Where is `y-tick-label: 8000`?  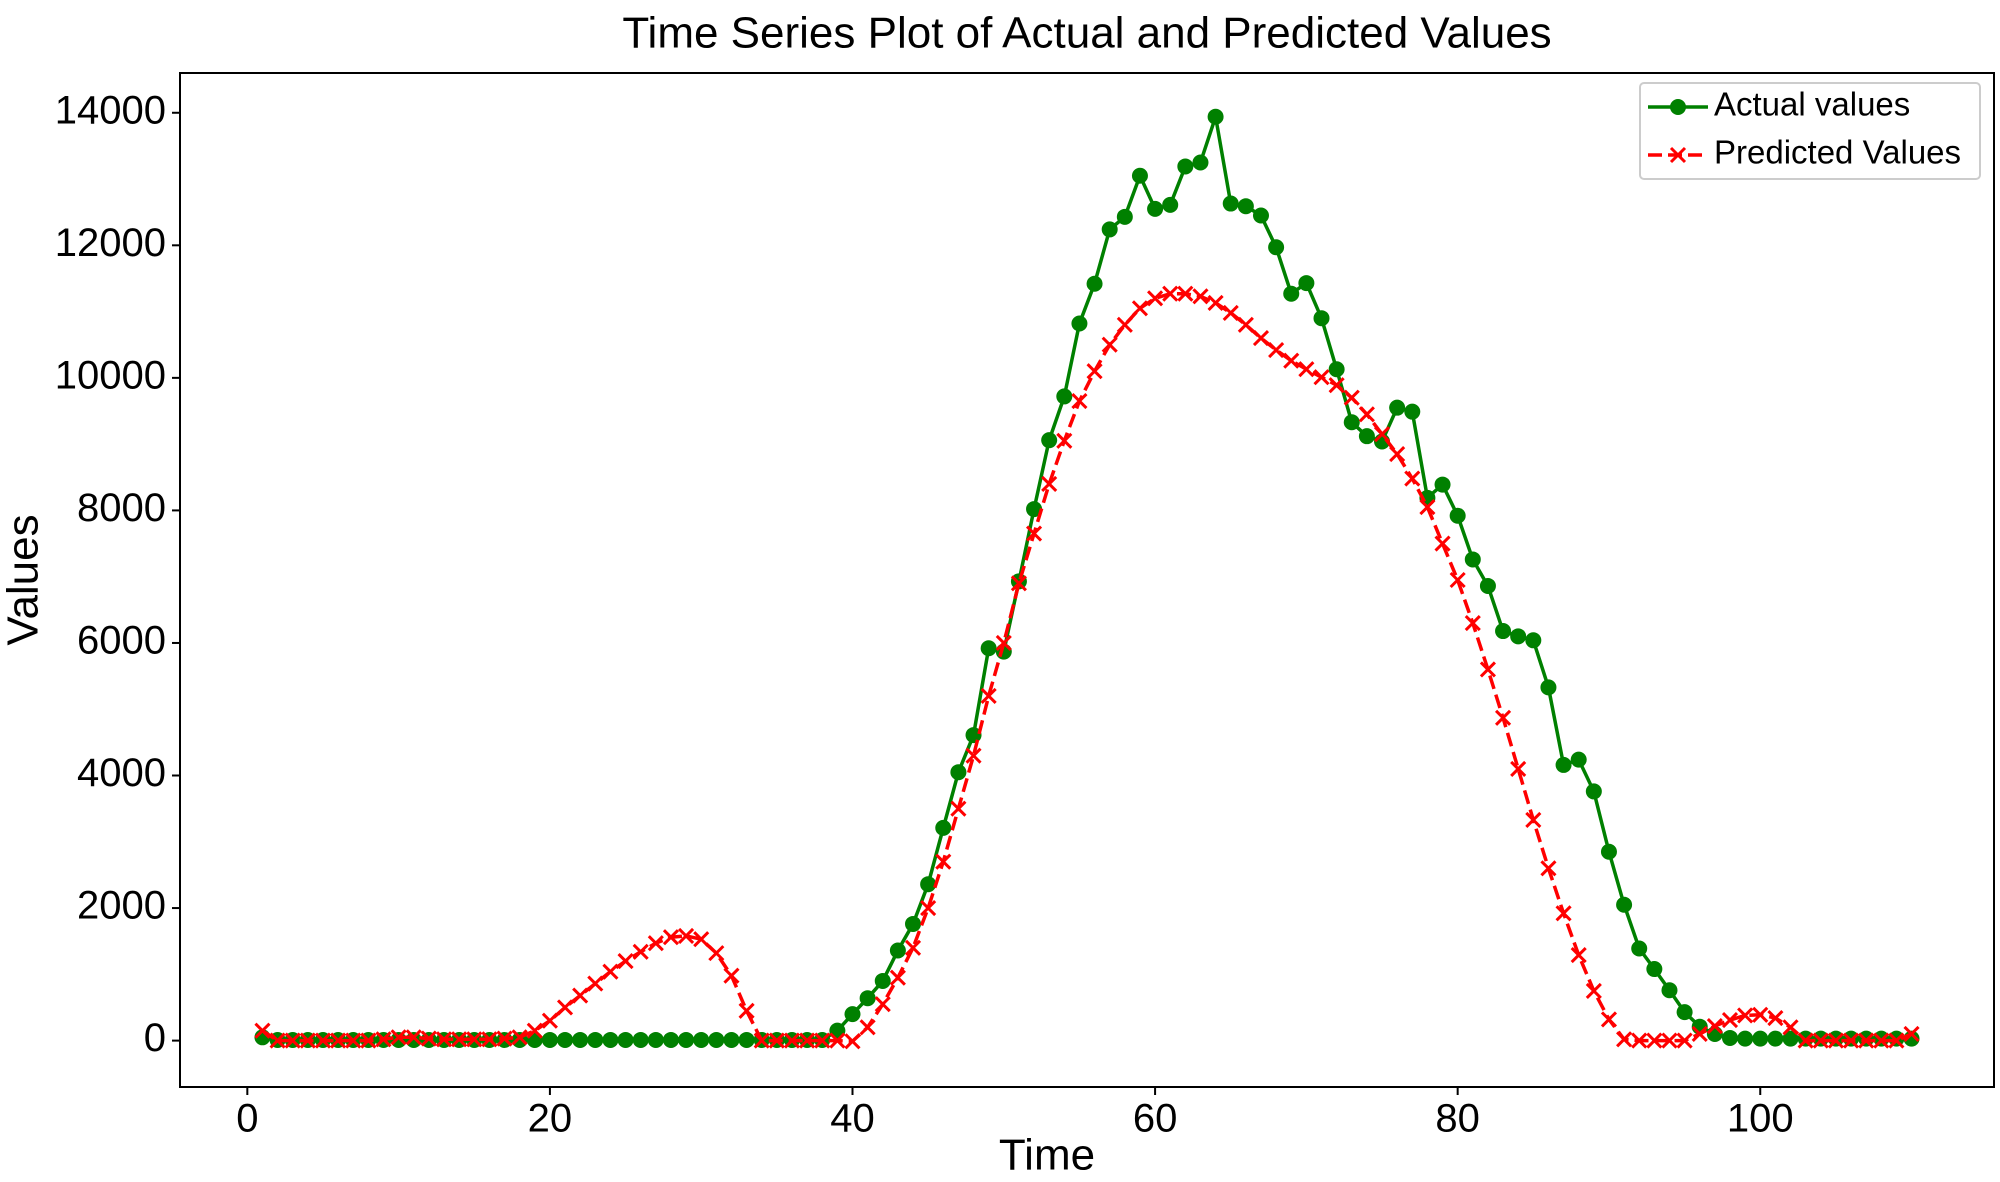
y-tick-label: 8000 is located at coordinates (121, 508).